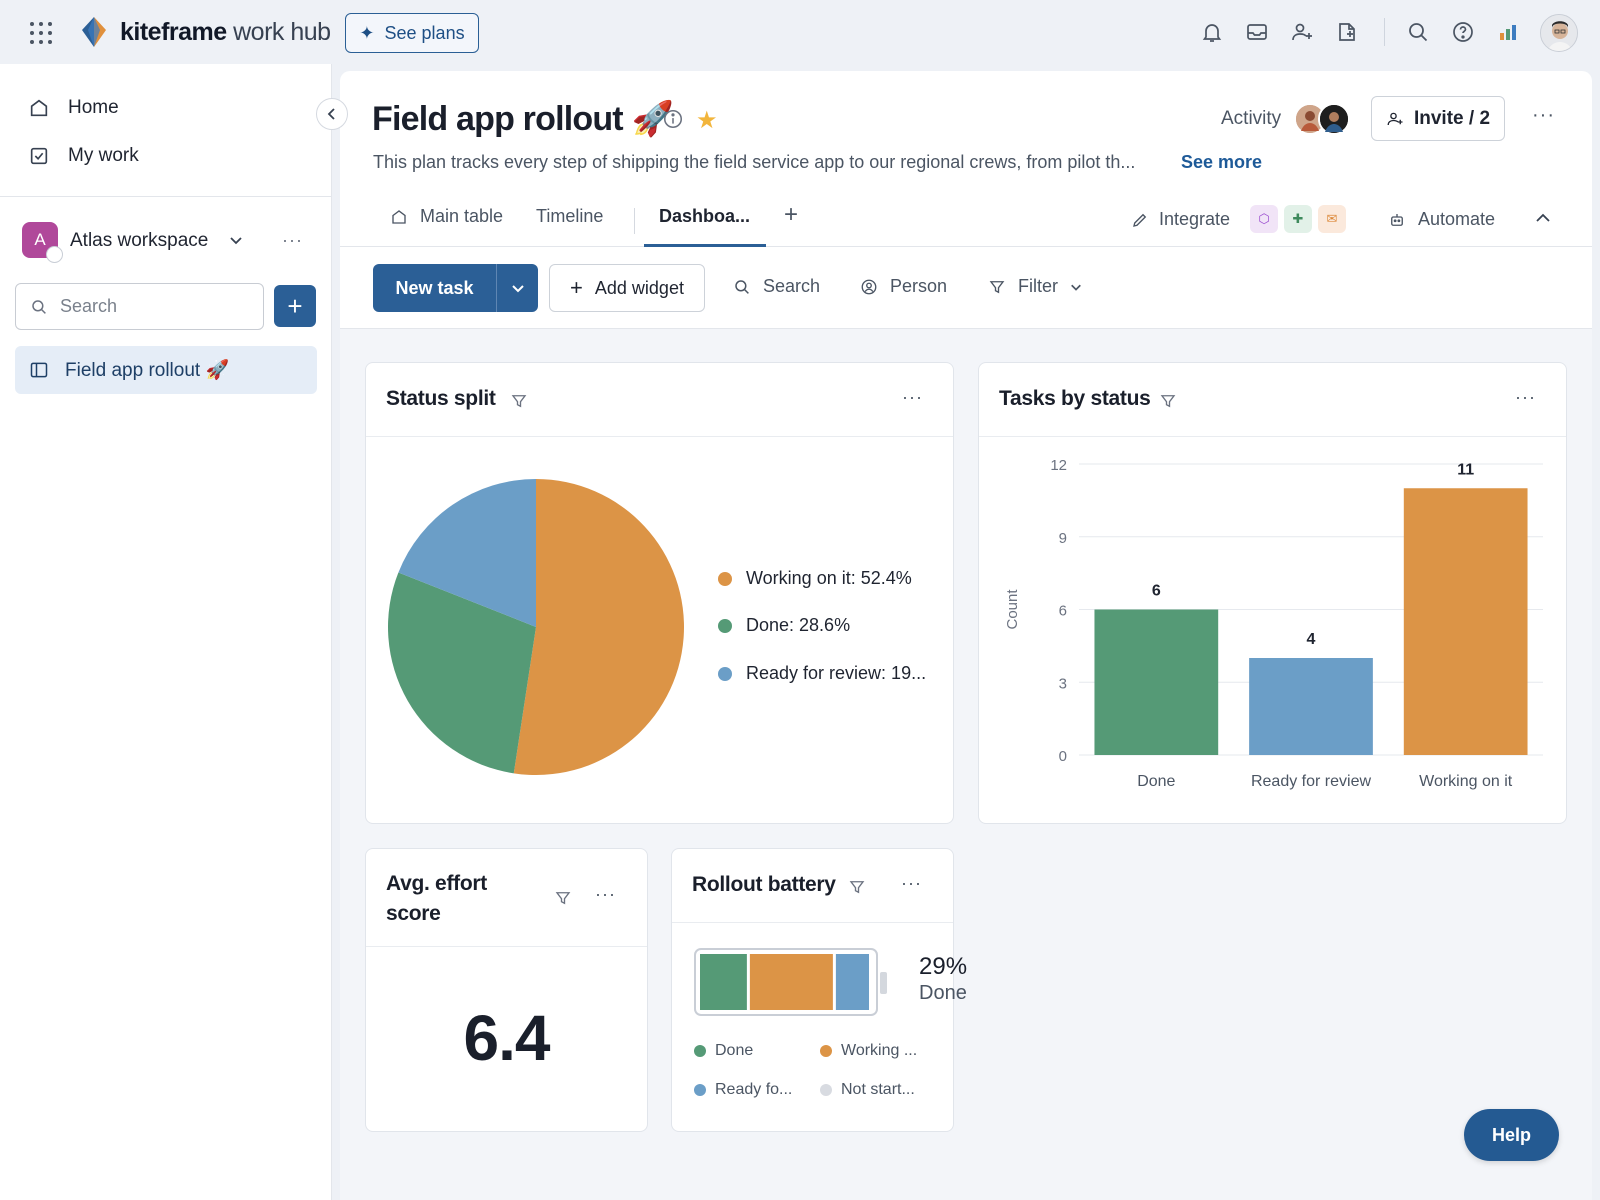 The width and height of the screenshot is (1600, 1200). What do you see at coordinates (1156, 682) in the screenshot?
I see `bar-done` at bounding box center [1156, 682].